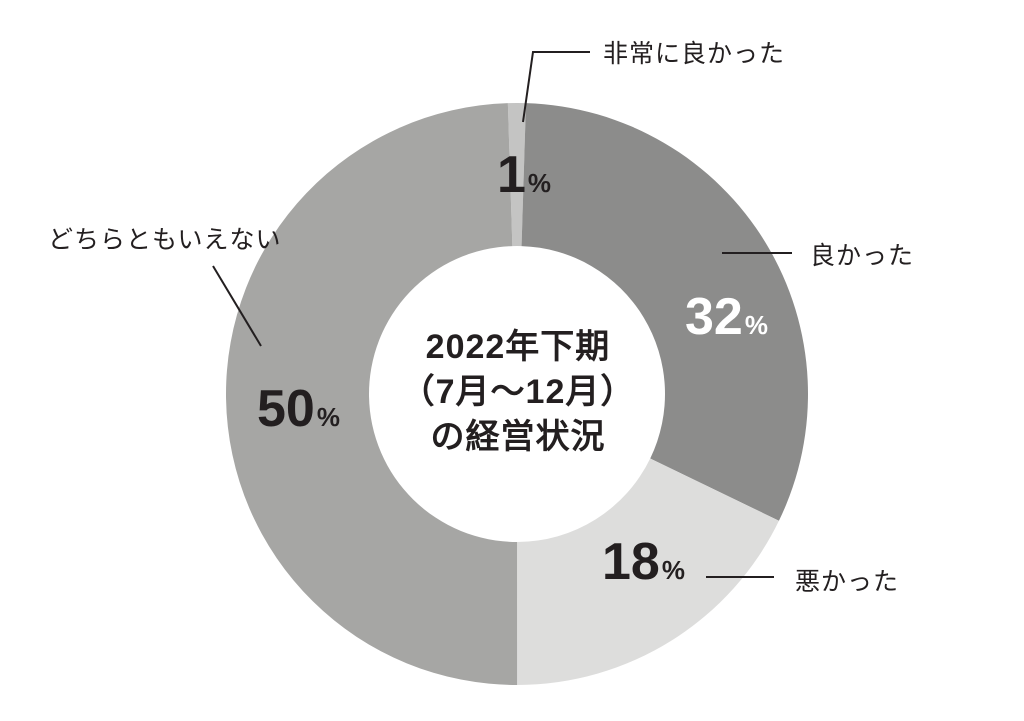  I want to click on segment-label-very-good: 非常に良かった, so click(694, 54).